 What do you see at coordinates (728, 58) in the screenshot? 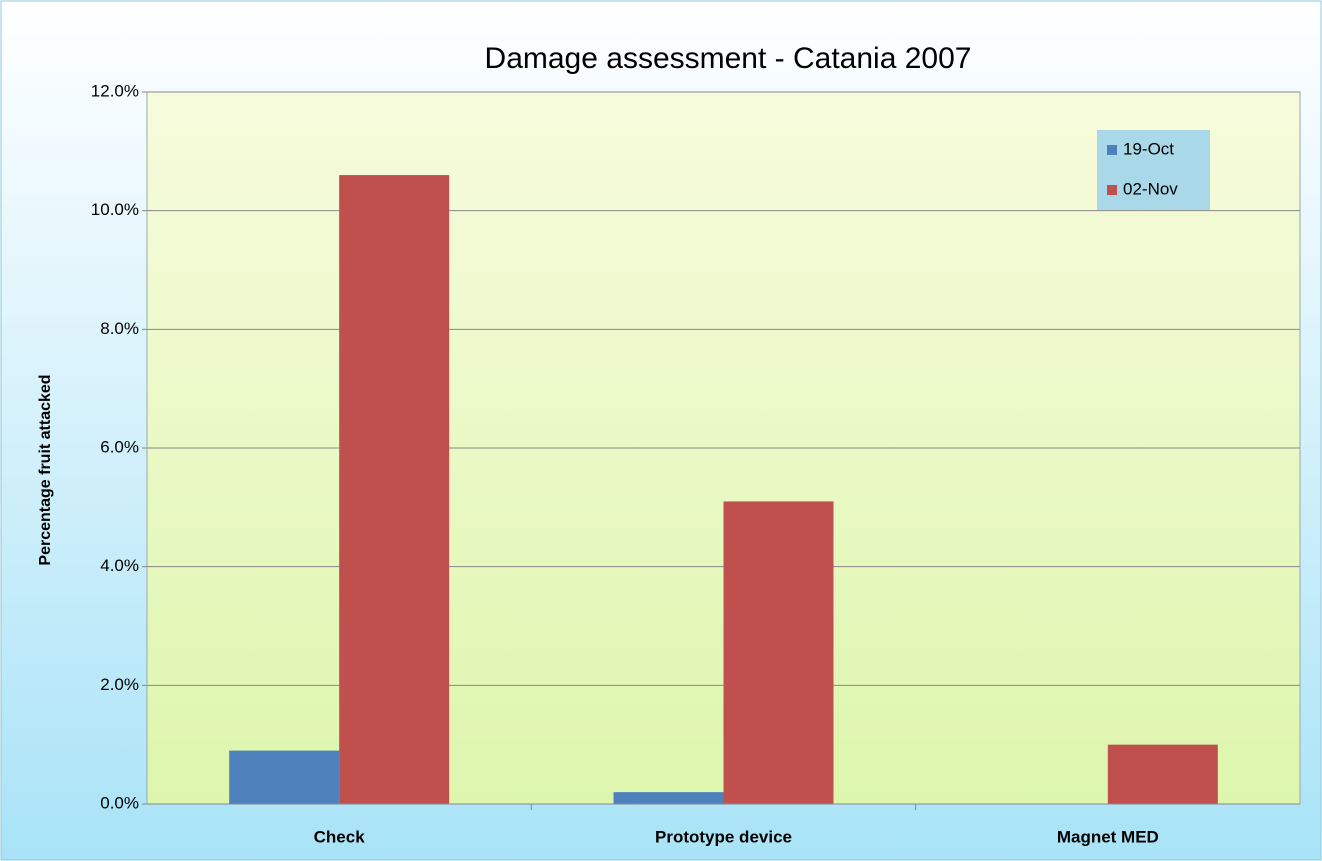
I see `chart-title: Damage assessment - Catania 2007` at bounding box center [728, 58].